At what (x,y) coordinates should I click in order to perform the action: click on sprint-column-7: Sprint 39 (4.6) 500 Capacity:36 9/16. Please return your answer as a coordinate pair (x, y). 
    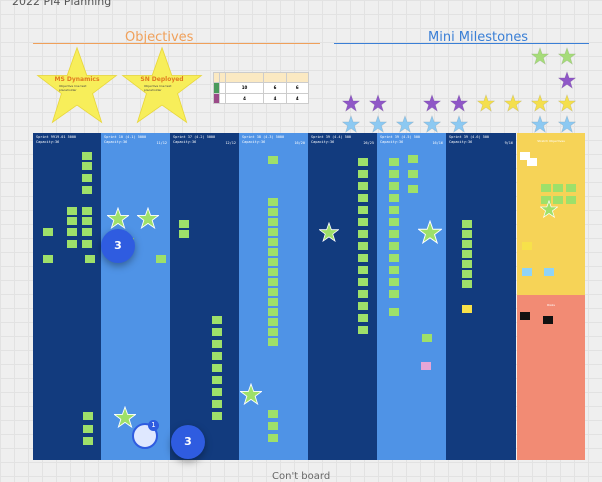
    Looking at the image, I should click on (481, 296).